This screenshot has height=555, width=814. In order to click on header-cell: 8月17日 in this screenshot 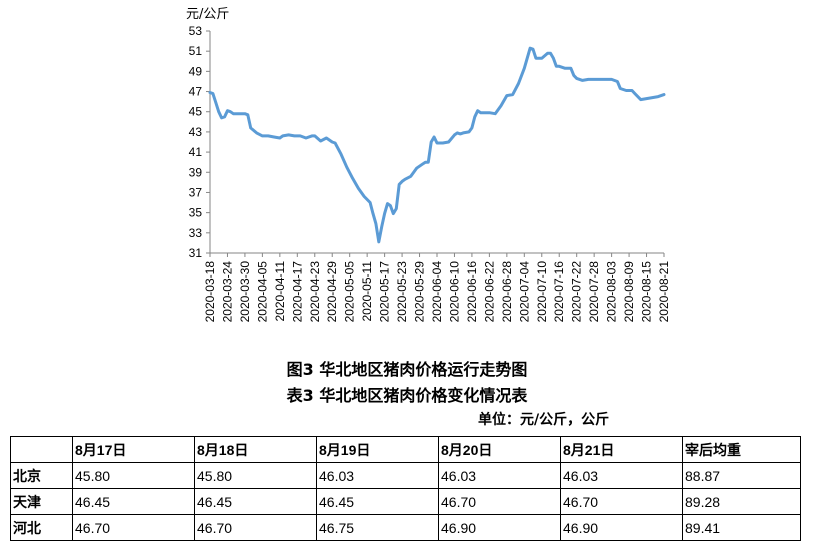, I will do `click(133, 449)`.